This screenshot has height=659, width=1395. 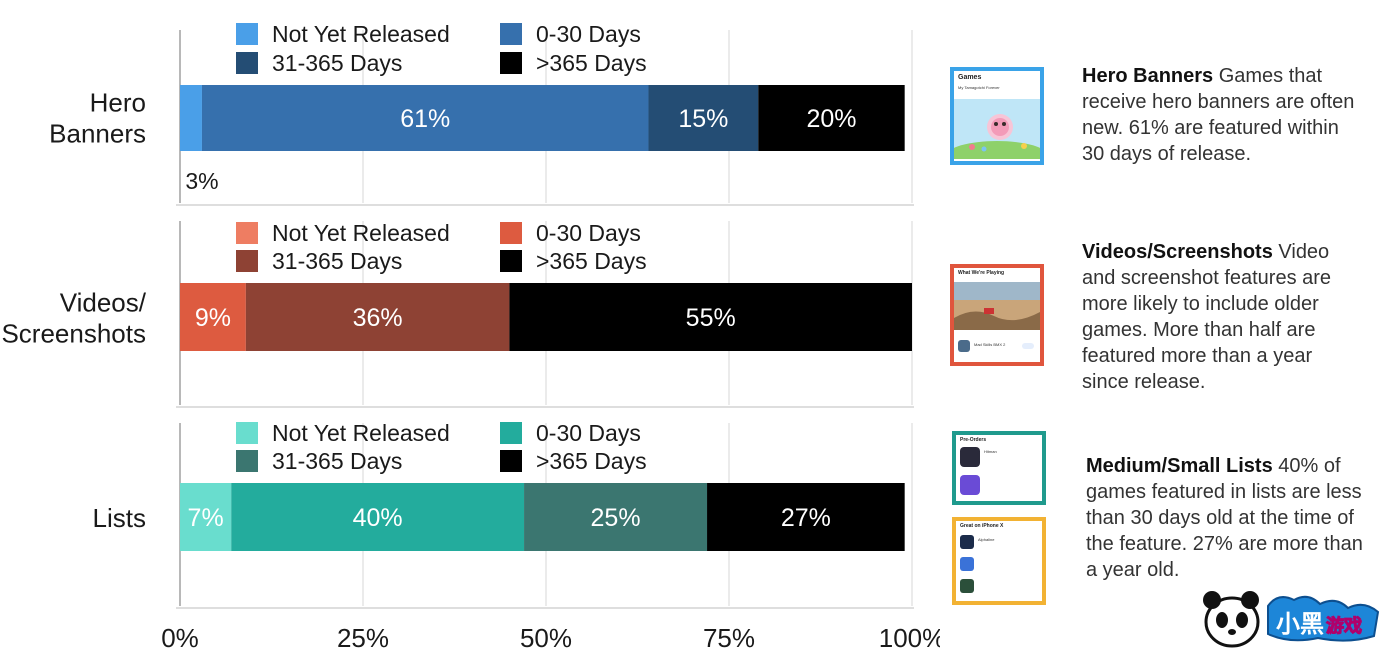 What do you see at coordinates (990, 451) in the screenshot?
I see `thumbnail-subtitle: Hitman` at bounding box center [990, 451].